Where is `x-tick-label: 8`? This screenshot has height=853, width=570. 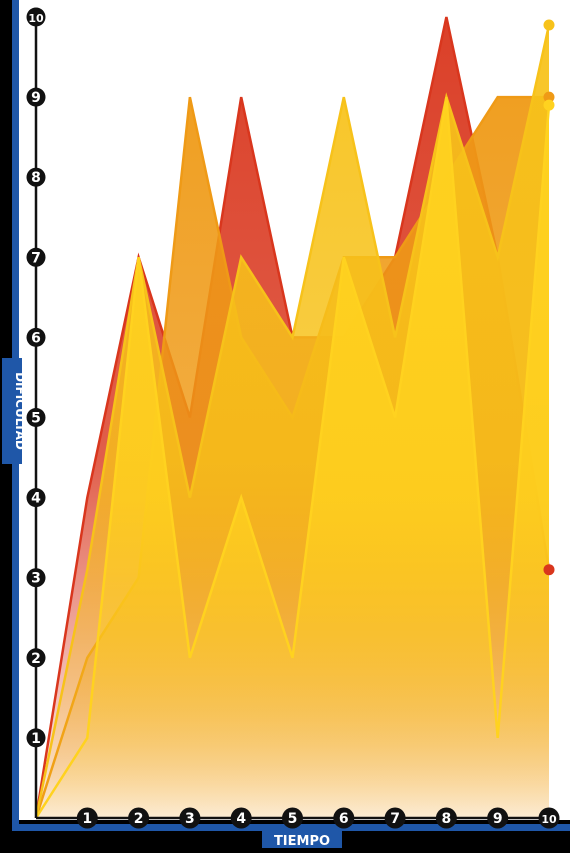 x-tick-label: 8 is located at coordinates (447, 819).